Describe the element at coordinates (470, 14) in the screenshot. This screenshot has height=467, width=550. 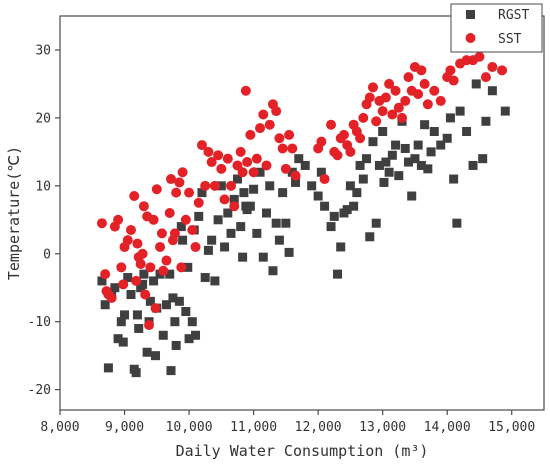
I see `legend-marker-rgst` at that location.